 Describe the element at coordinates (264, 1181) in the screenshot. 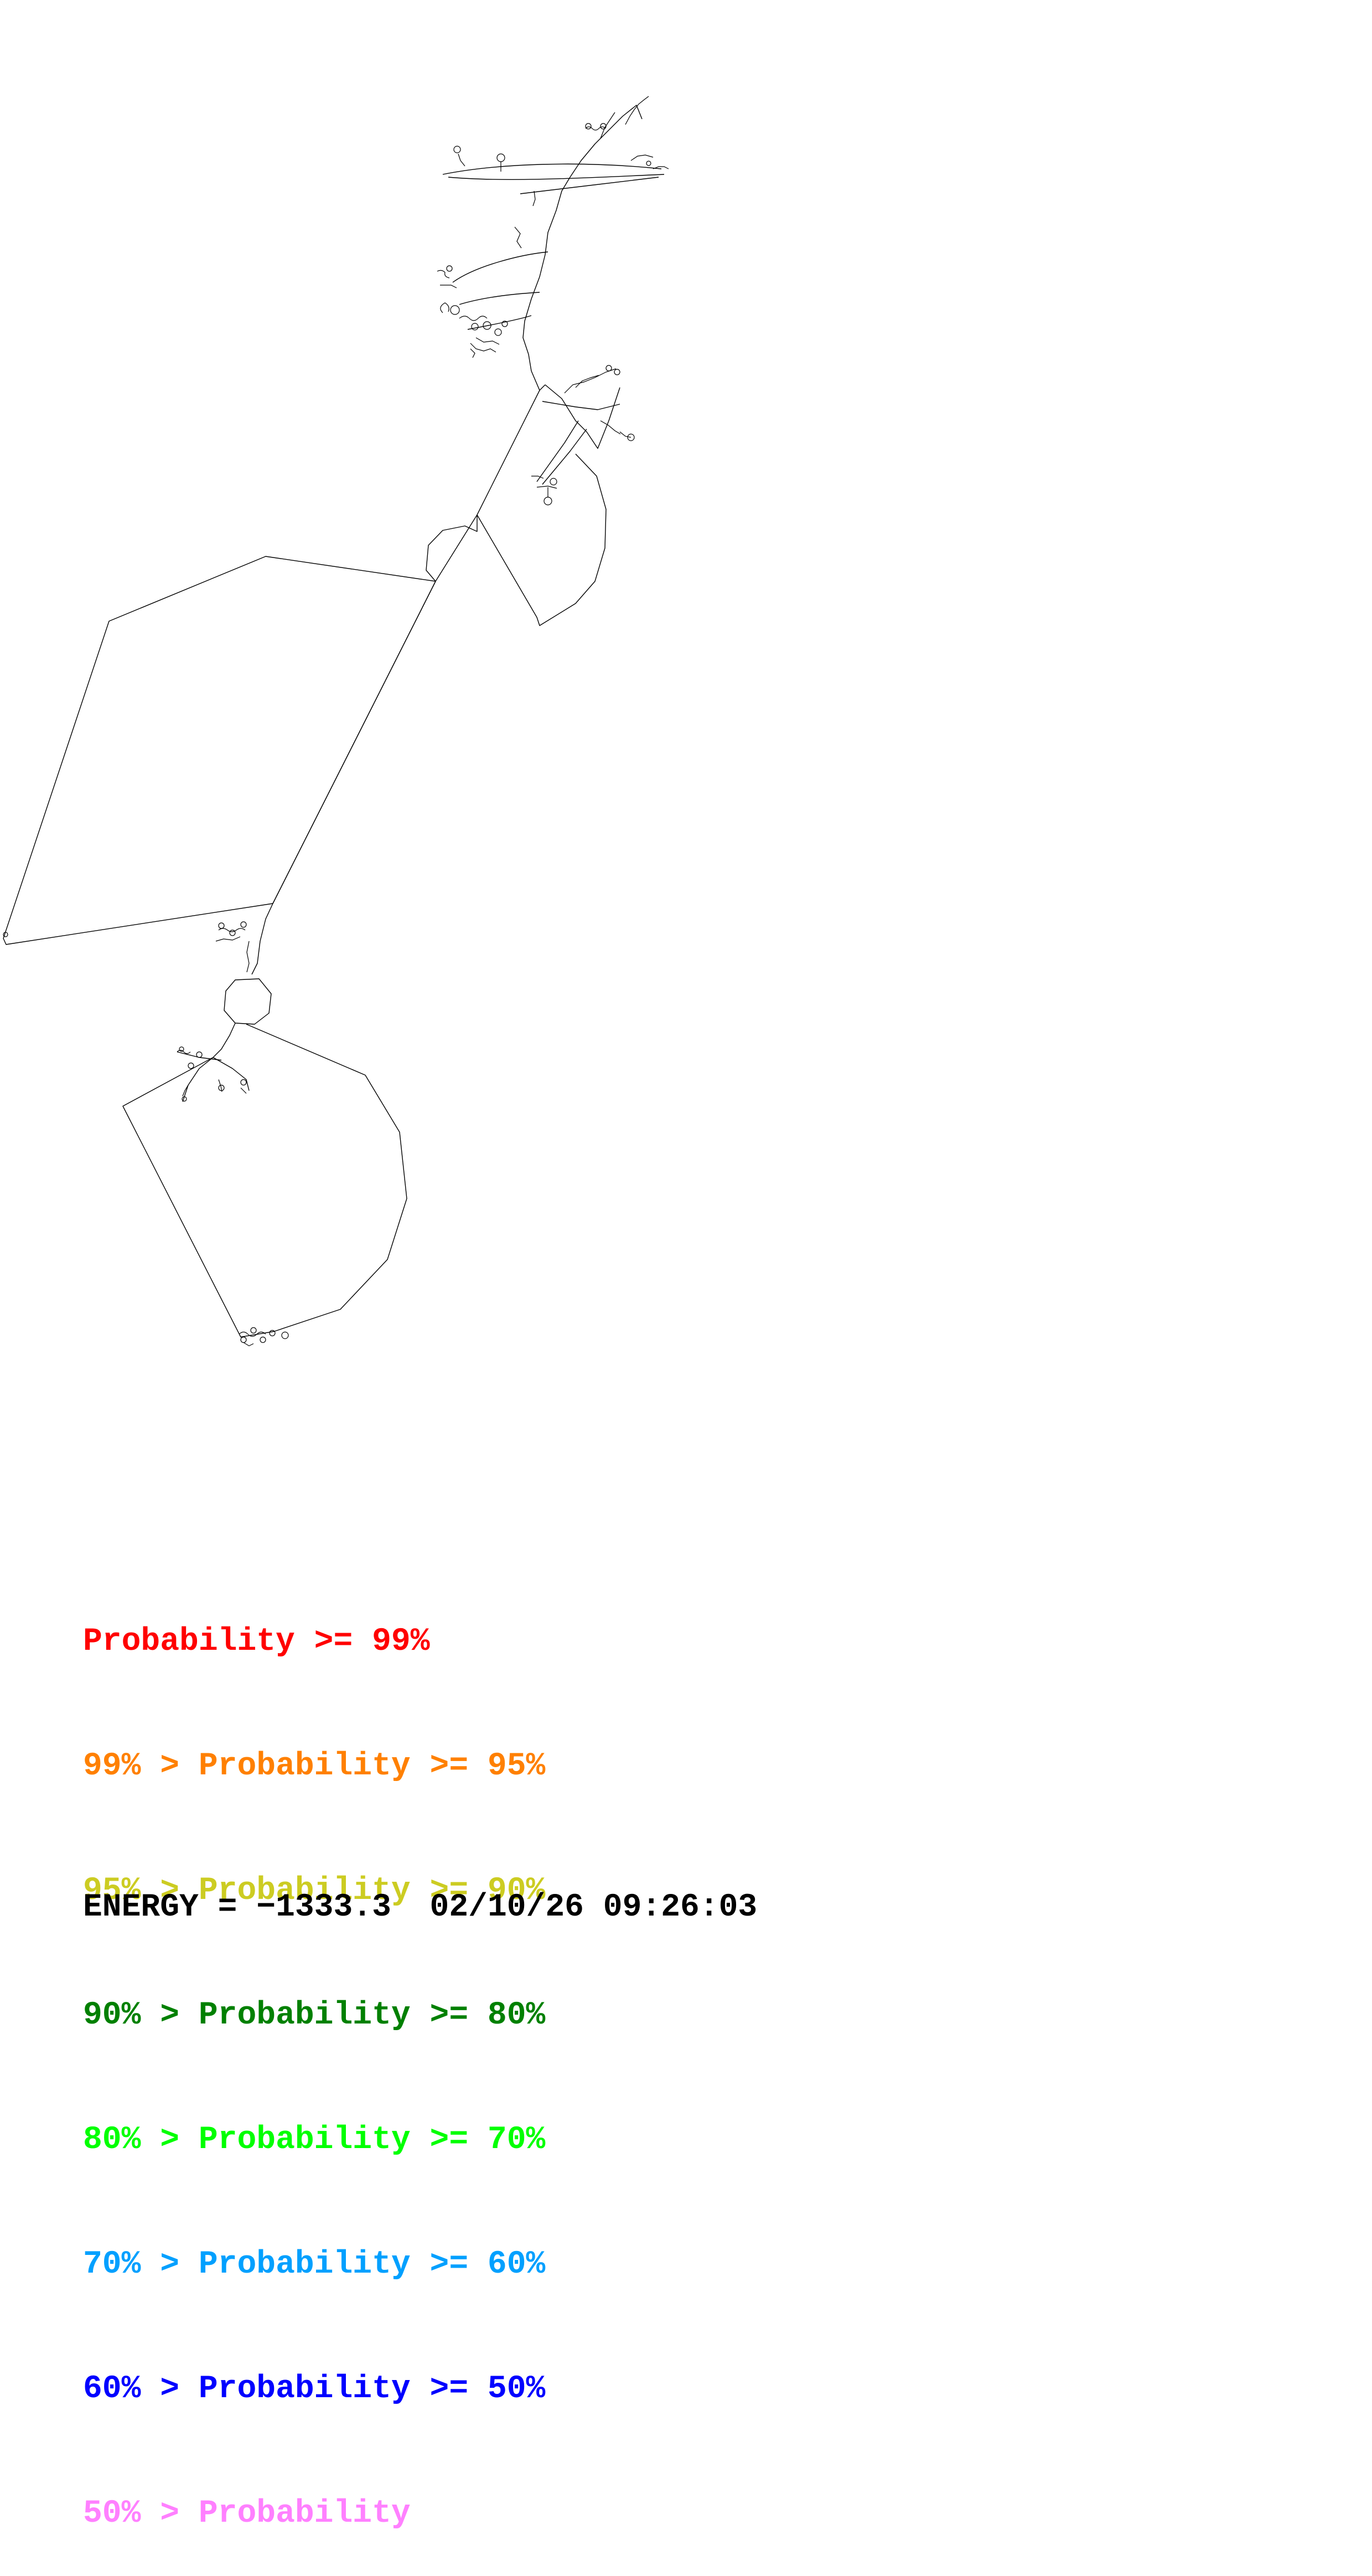

I see `multiloop-large-bottom` at that location.